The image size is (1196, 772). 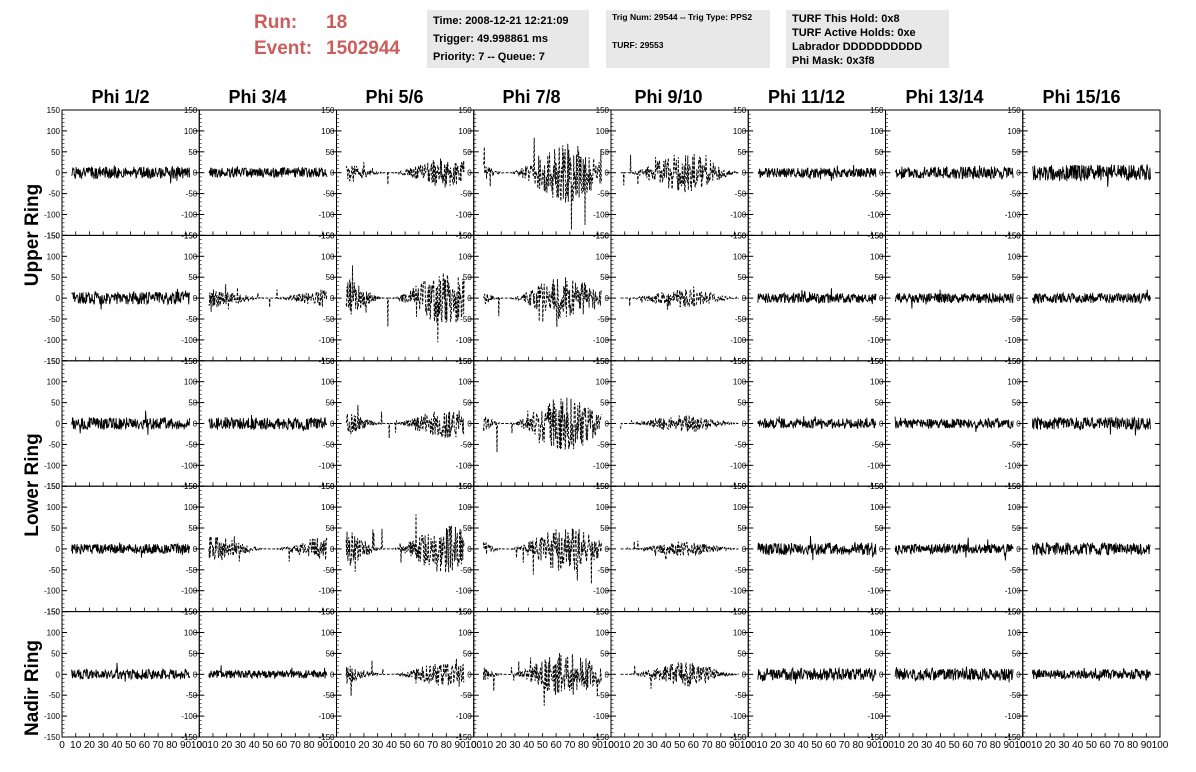 I want to click on run-label: Run:, so click(x=276, y=22).